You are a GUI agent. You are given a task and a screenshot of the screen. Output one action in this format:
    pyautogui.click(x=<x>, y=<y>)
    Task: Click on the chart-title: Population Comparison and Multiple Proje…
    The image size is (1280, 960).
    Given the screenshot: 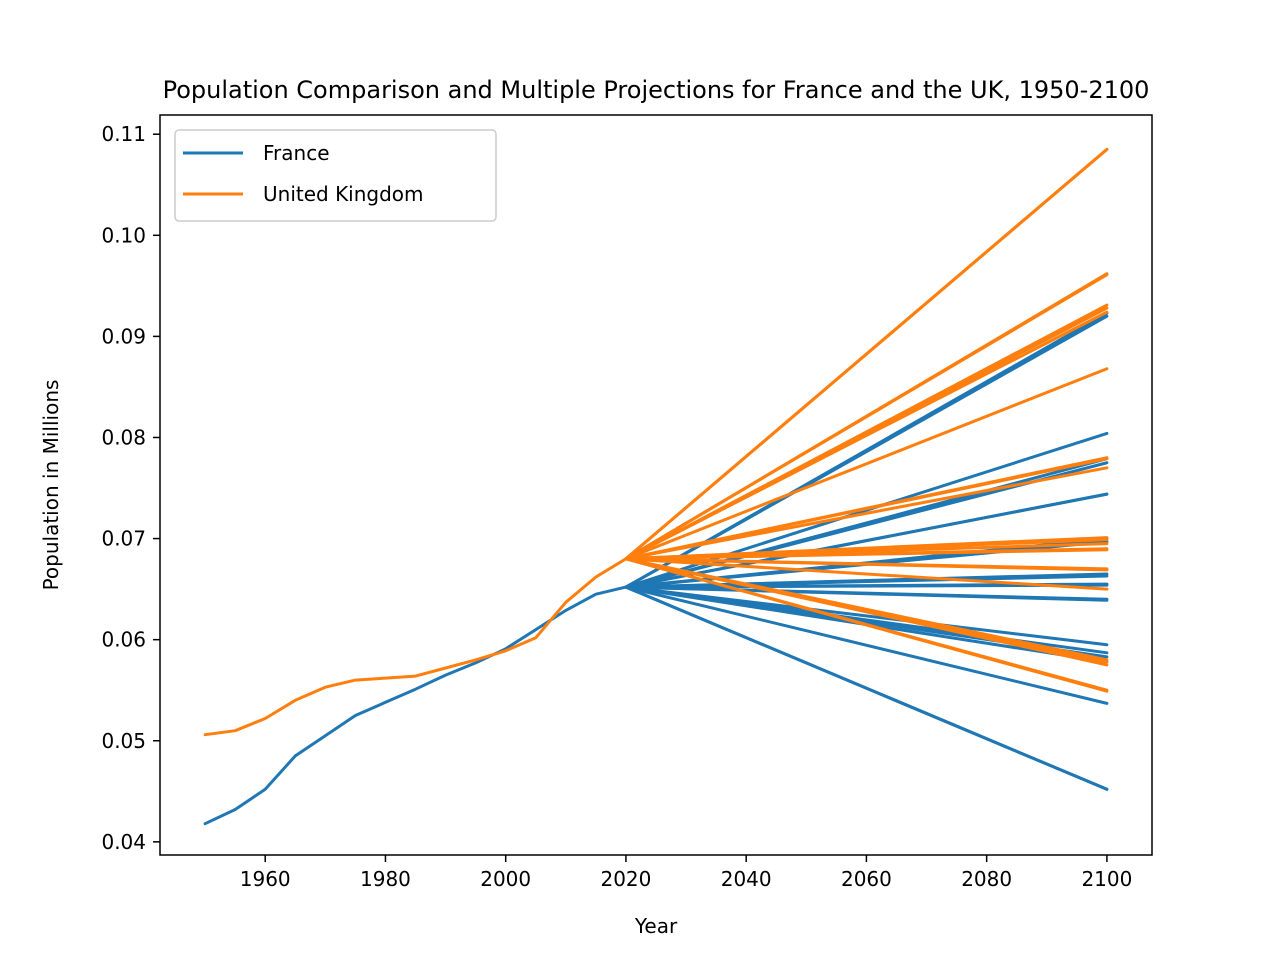 What is the action you would take?
    pyautogui.click(x=656, y=90)
    